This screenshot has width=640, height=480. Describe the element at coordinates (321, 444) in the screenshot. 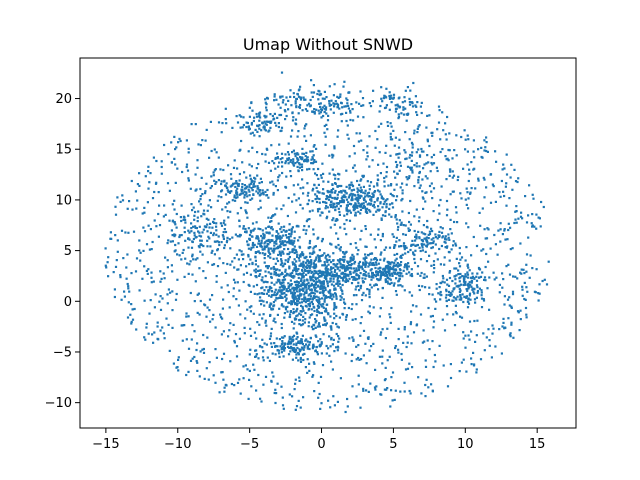

I see `x-tick-label: 0` at that location.